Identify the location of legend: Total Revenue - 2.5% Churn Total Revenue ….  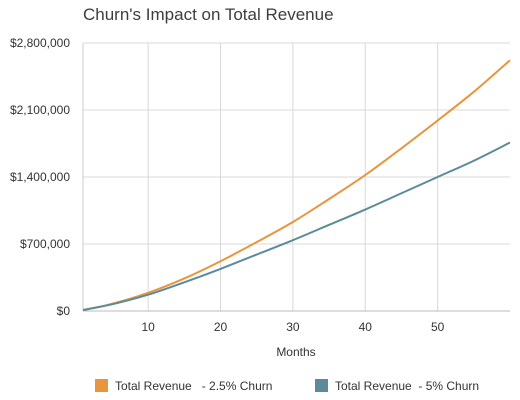
(287, 386).